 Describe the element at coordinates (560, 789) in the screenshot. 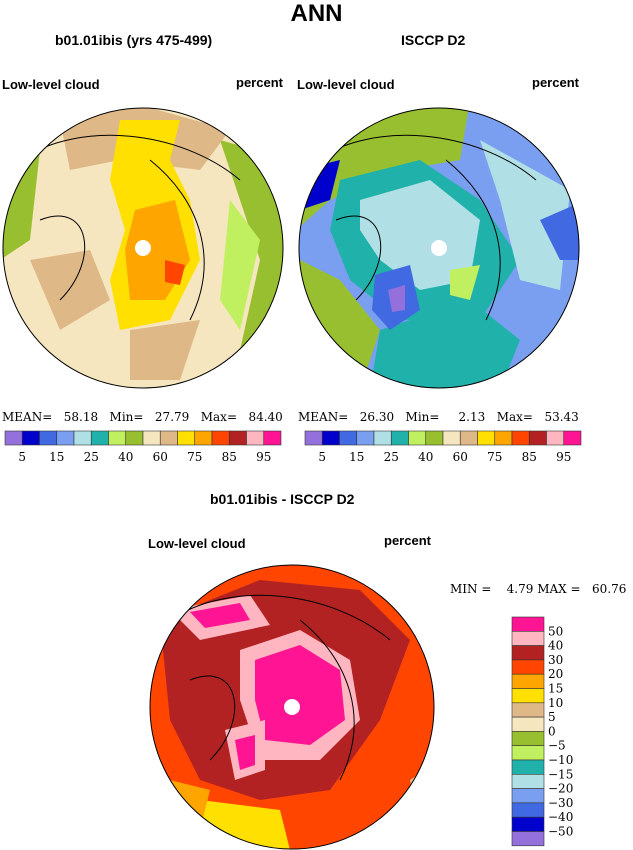

I see `colorbar-label: −20` at that location.